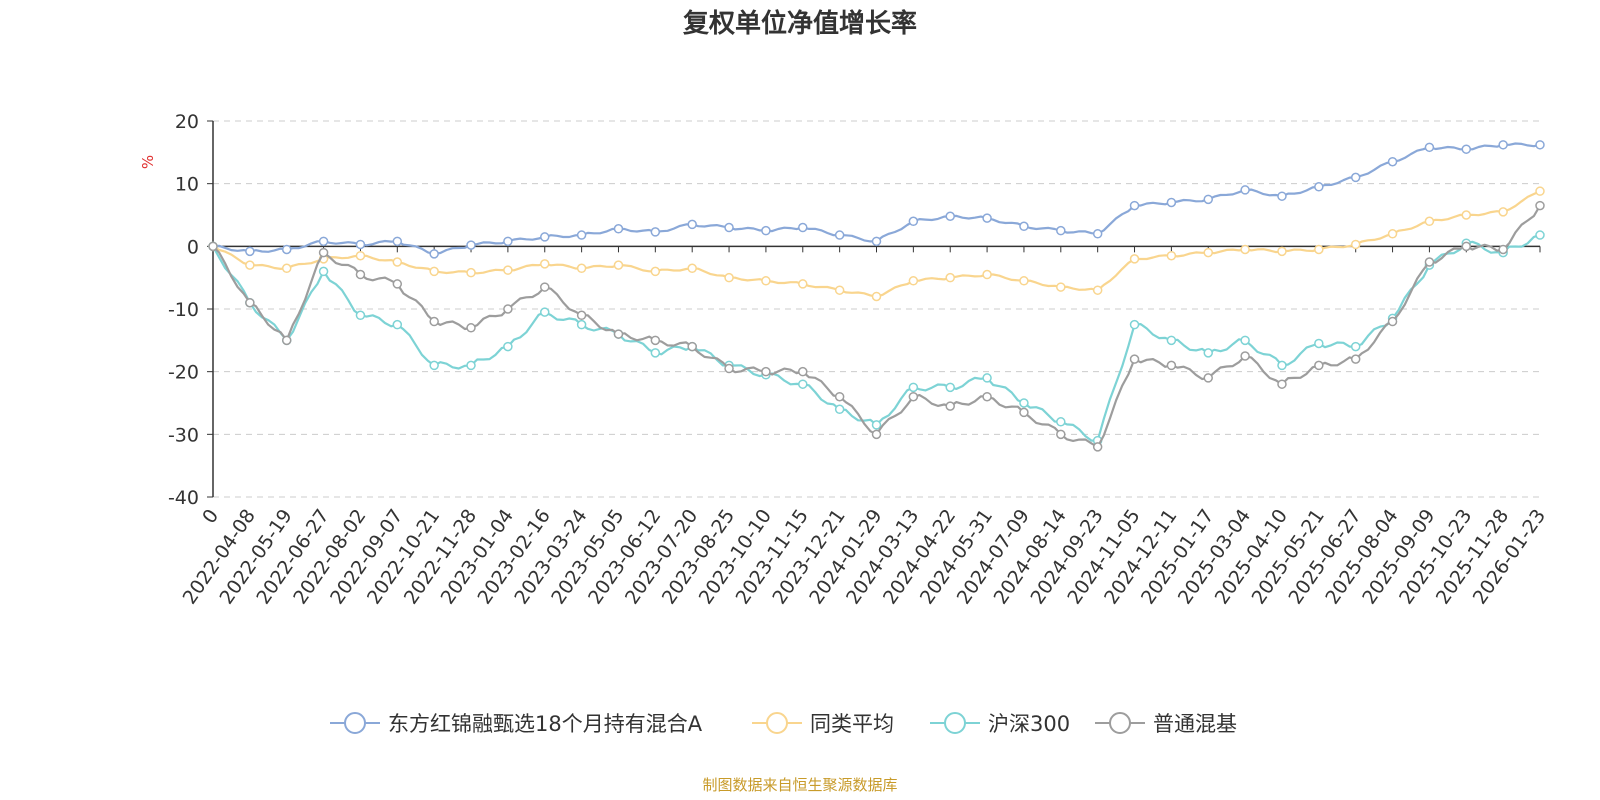 The image size is (1600, 800). I want to click on legend-item-3: 沪深300, so click(1000, 724).